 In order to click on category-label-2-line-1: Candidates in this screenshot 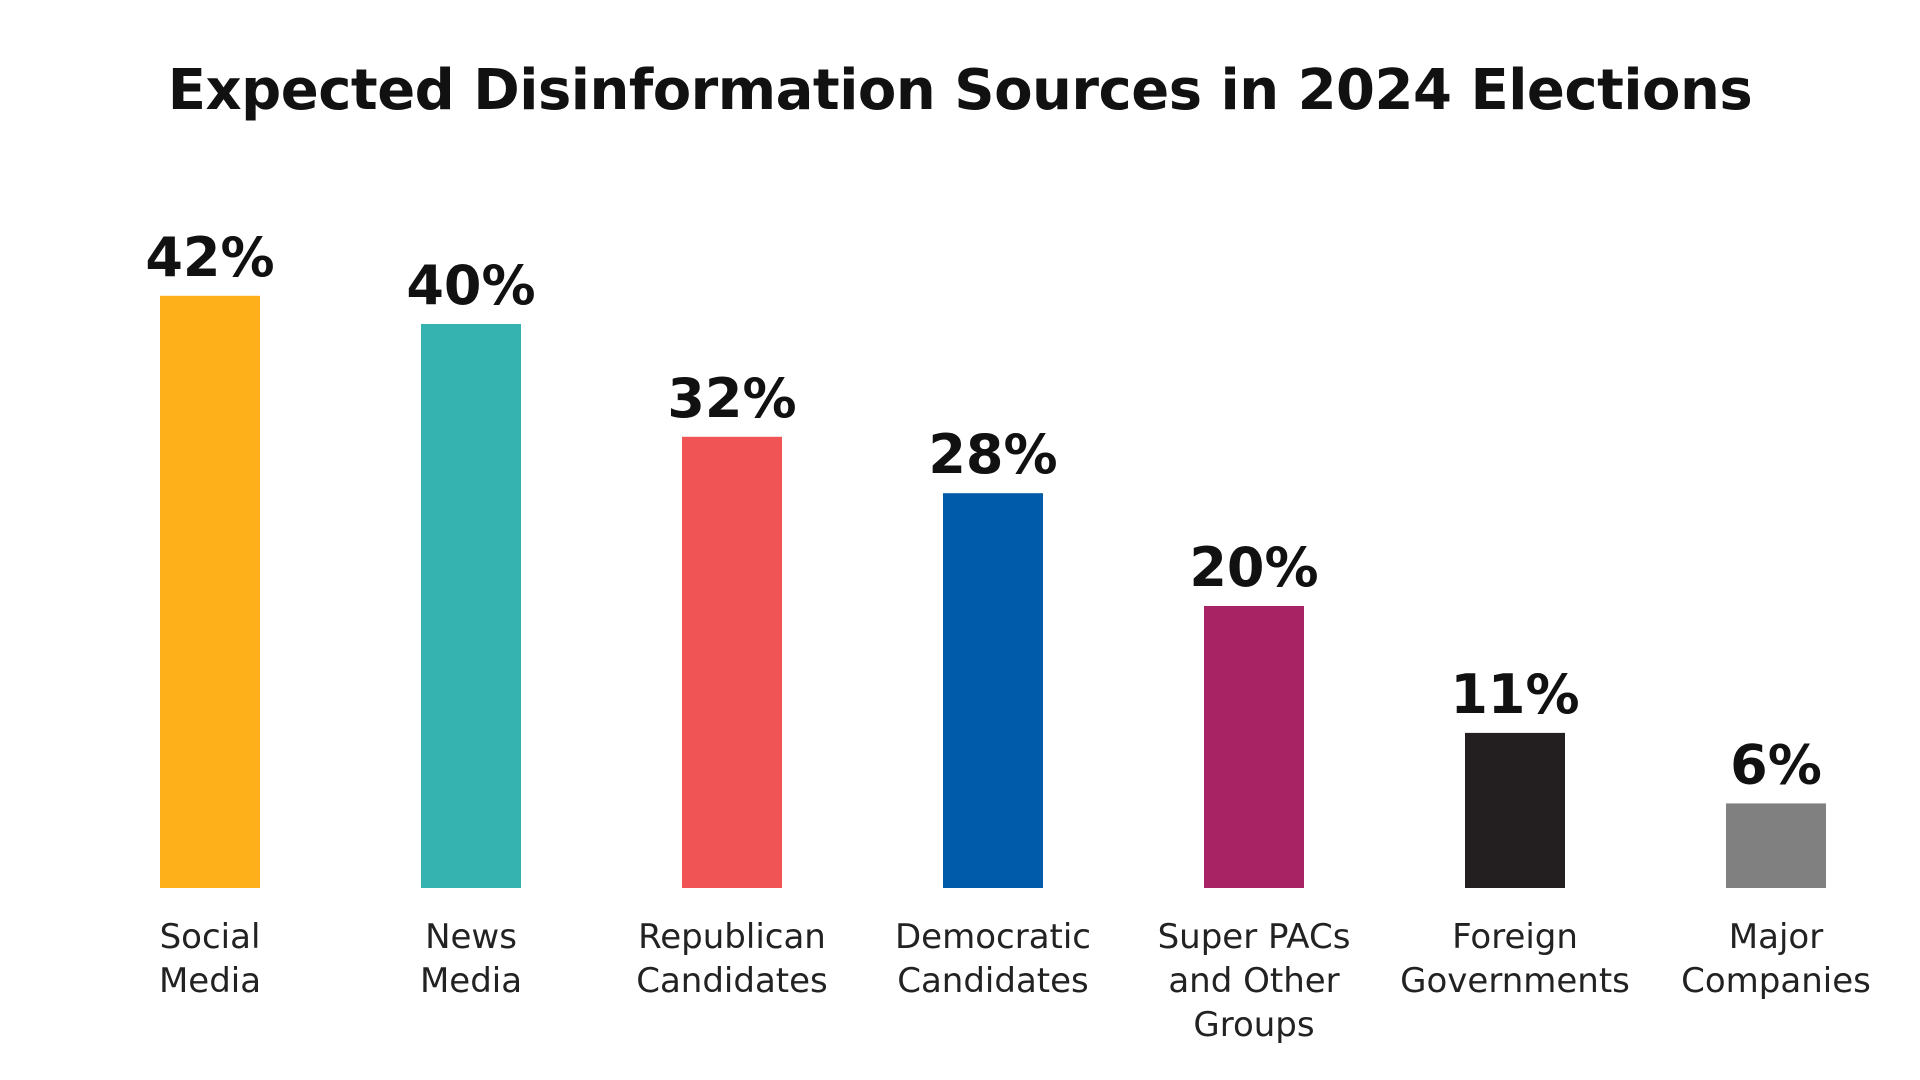, I will do `click(732, 981)`.